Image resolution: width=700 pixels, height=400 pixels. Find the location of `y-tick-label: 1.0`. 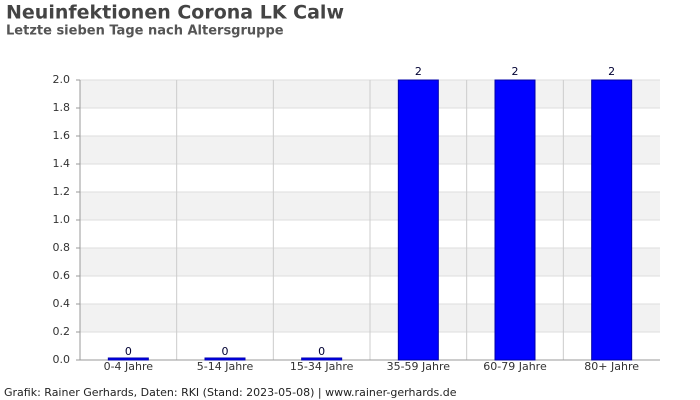

y-tick-label: 1.0 is located at coordinates (62, 219).